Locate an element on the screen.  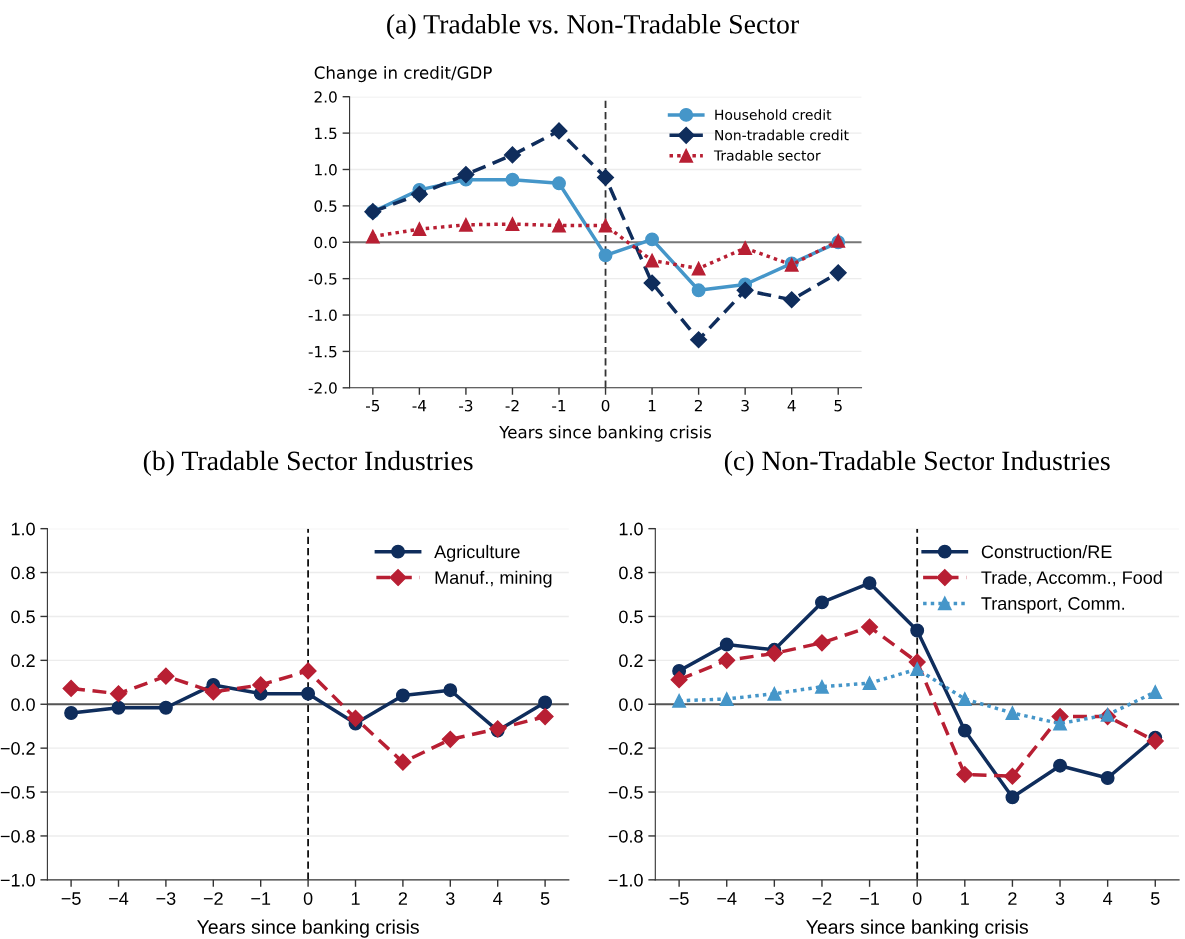
y-tick-label: −0.5 is located at coordinates (17, 792).